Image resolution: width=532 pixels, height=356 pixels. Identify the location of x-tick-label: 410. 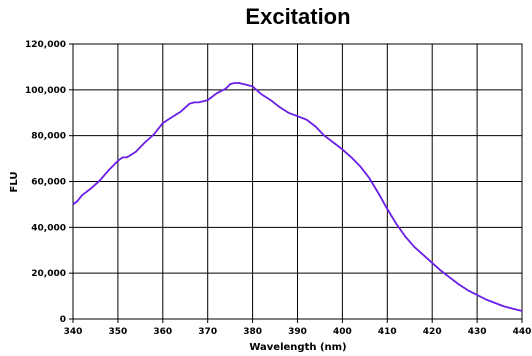
(387, 332).